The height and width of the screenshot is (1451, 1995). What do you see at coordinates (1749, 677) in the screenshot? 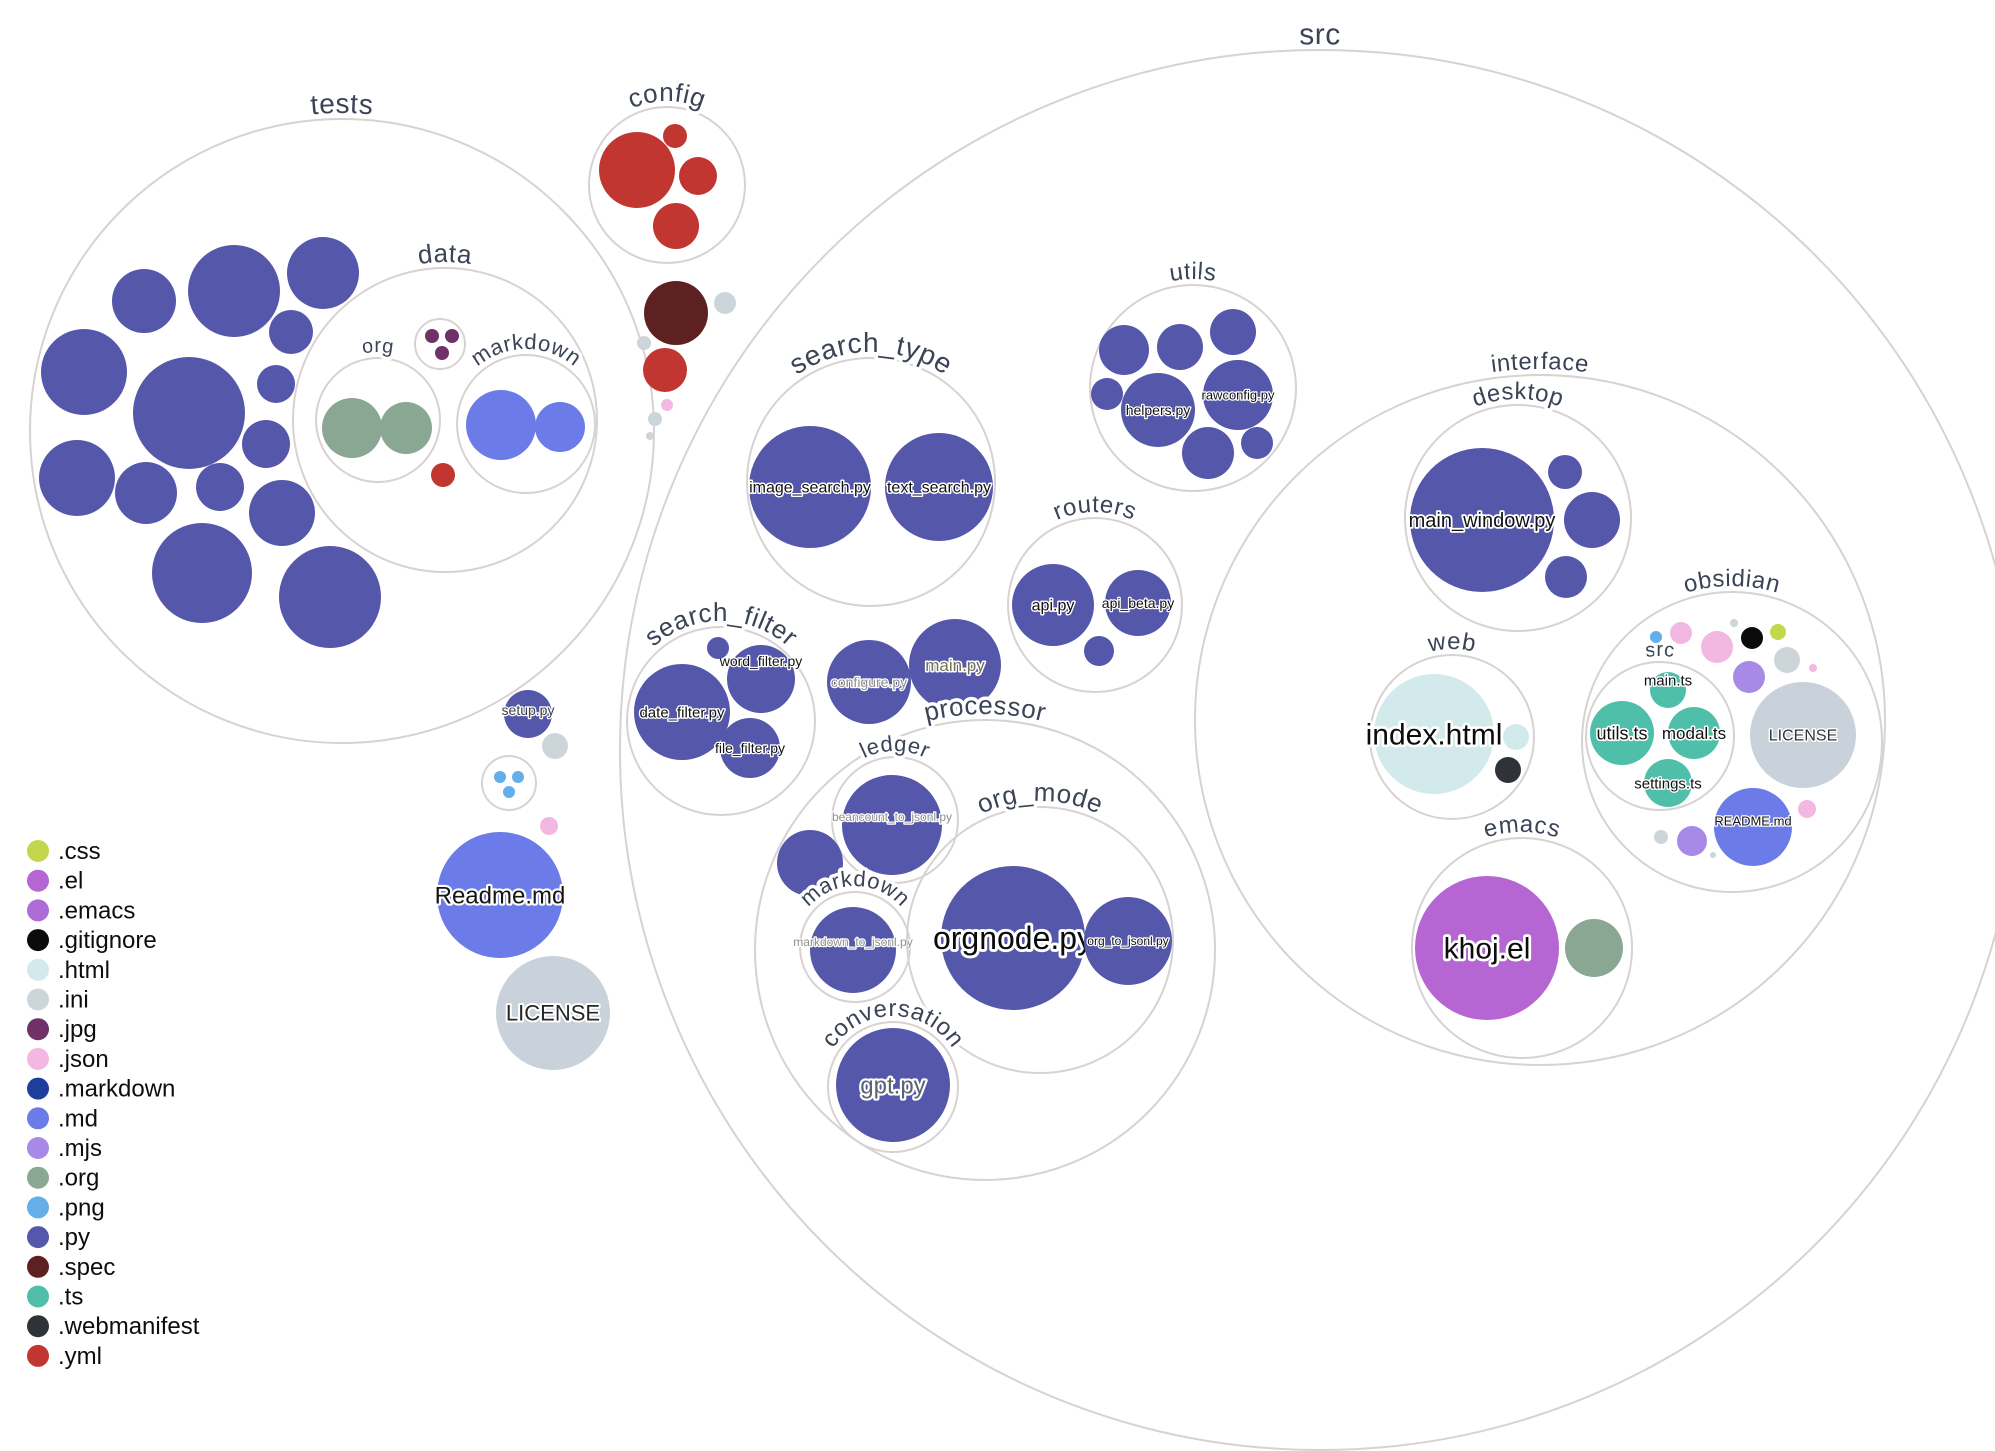
I see `file-dot-mjs` at bounding box center [1749, 677].